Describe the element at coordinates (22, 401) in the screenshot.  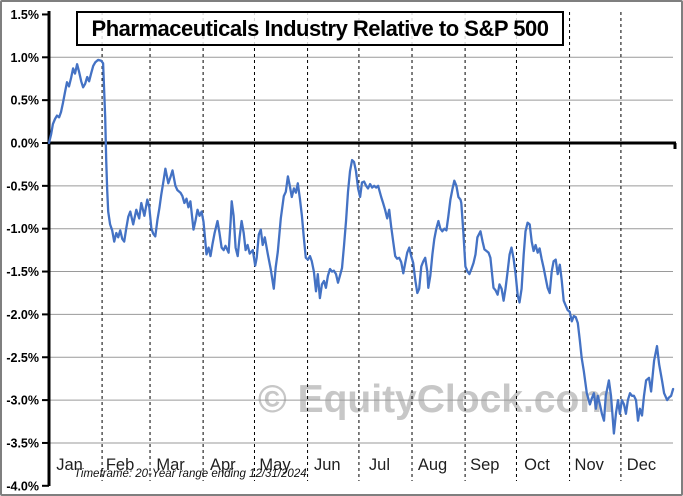
I see `y-axis-label: -3.0%` at that location.